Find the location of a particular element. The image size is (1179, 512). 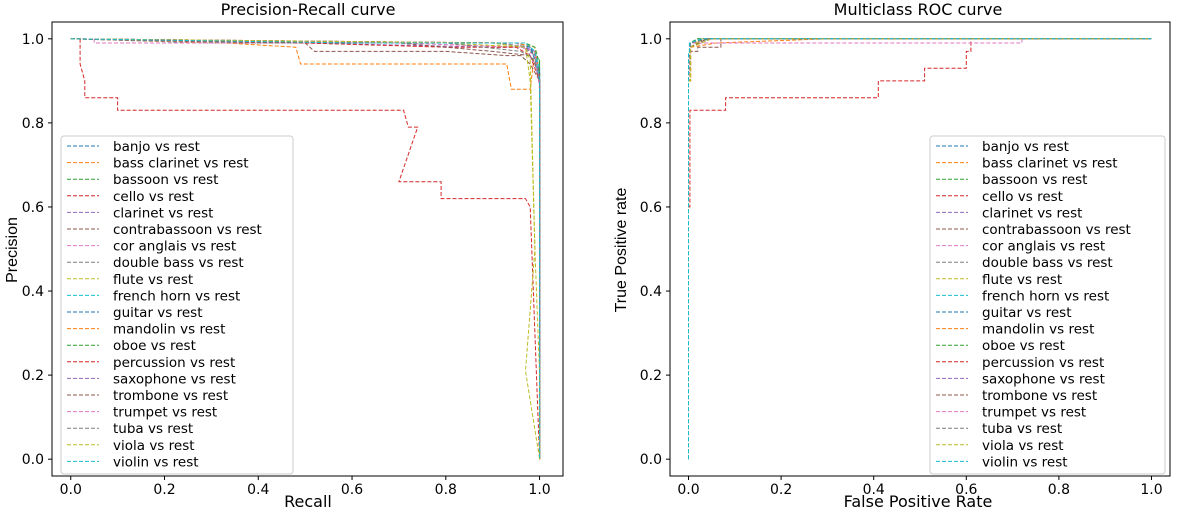

roc-chart-title: Multiclass ROC curve is located at coordinates (918, 9).